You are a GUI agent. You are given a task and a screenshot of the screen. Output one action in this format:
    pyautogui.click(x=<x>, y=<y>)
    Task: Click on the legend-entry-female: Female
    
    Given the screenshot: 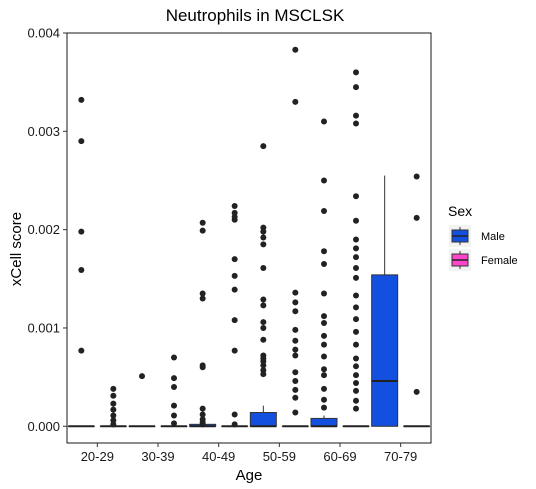 What is the action you would take?
    pyautogui.click(x=483, y=260)
    